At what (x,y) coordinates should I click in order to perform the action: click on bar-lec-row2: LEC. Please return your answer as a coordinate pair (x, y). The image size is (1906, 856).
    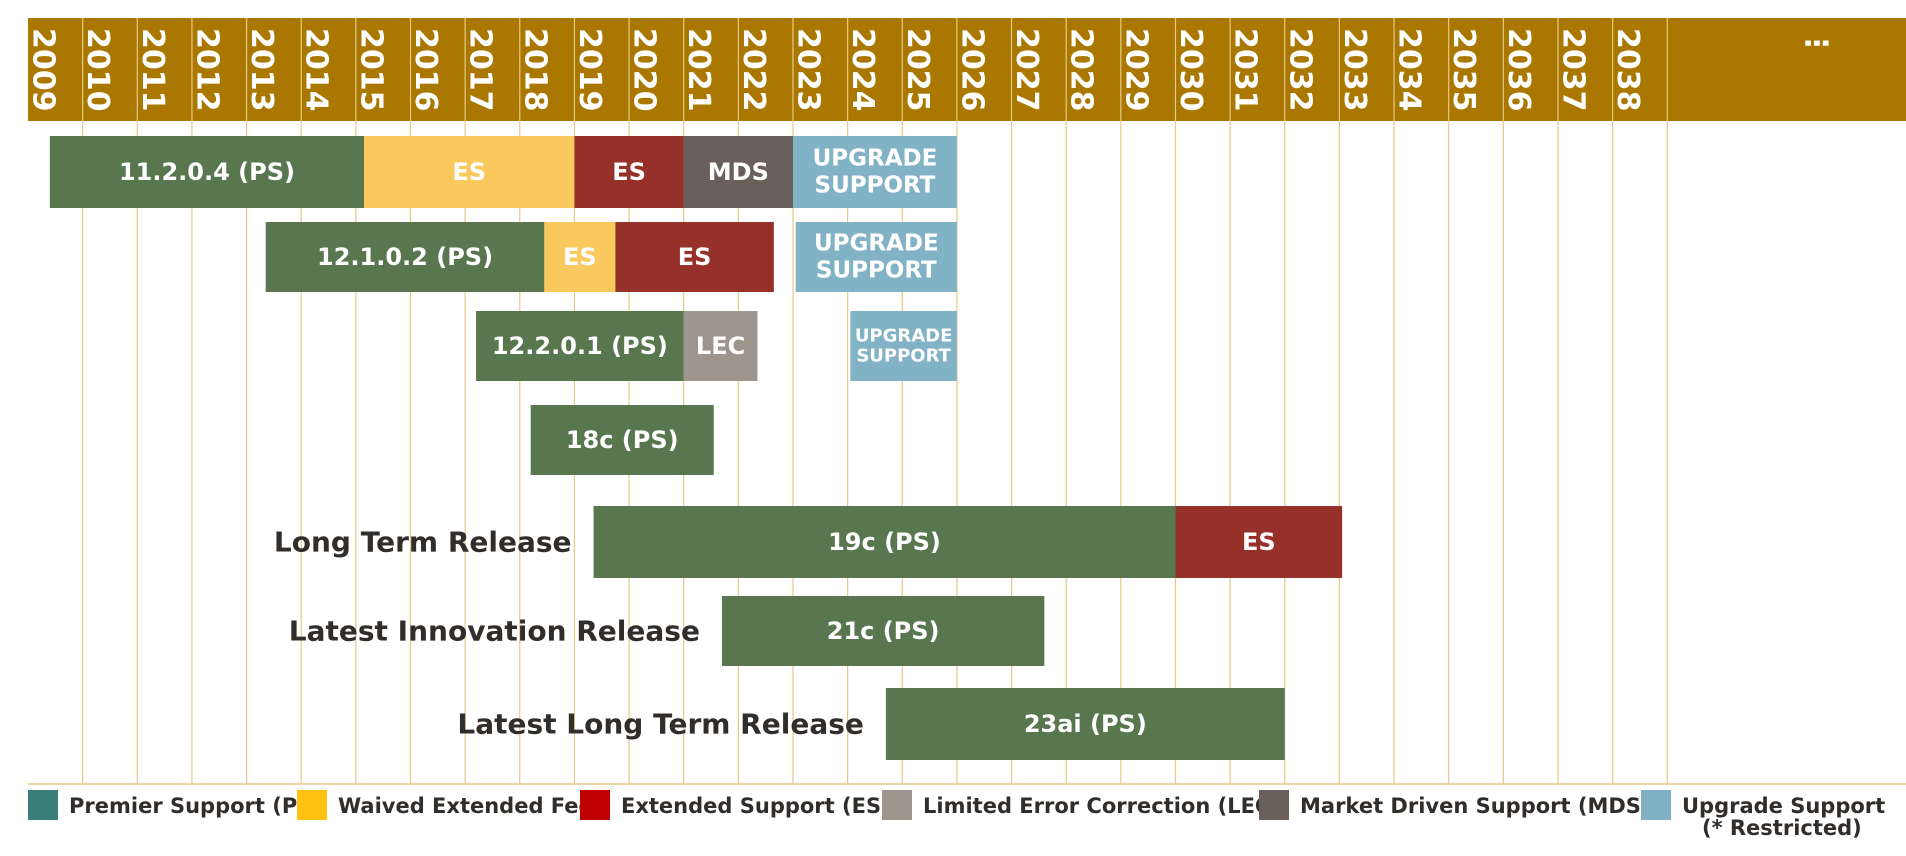
    Looking at the image, I should click on (720, 346).